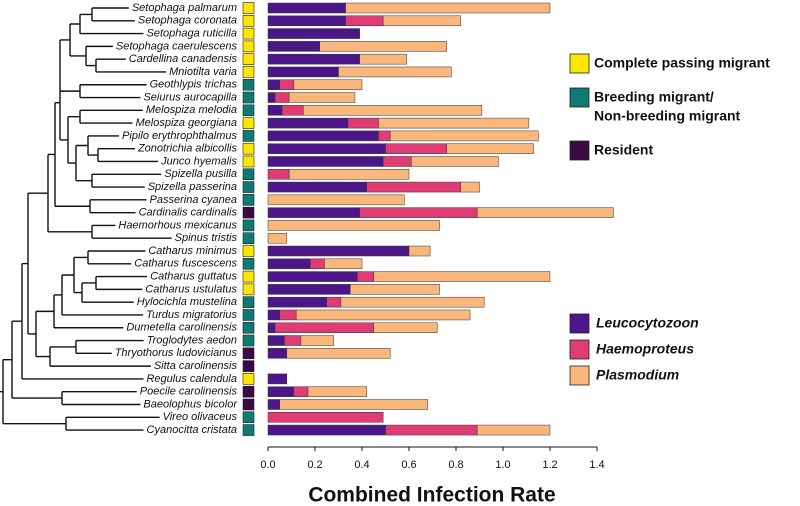 The height and width of the screenshot is (506, 800). What do you see at coordinates (188, 213) in the screenshot?
I see `species-label: Cardinalis cardinalis` at bounding box center [188, 213].